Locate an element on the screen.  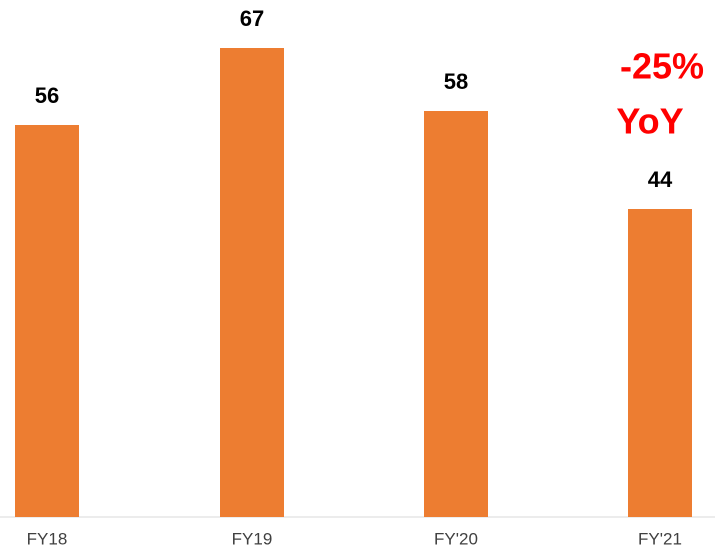
data-label: 67 is located at coordinates (252, 18).